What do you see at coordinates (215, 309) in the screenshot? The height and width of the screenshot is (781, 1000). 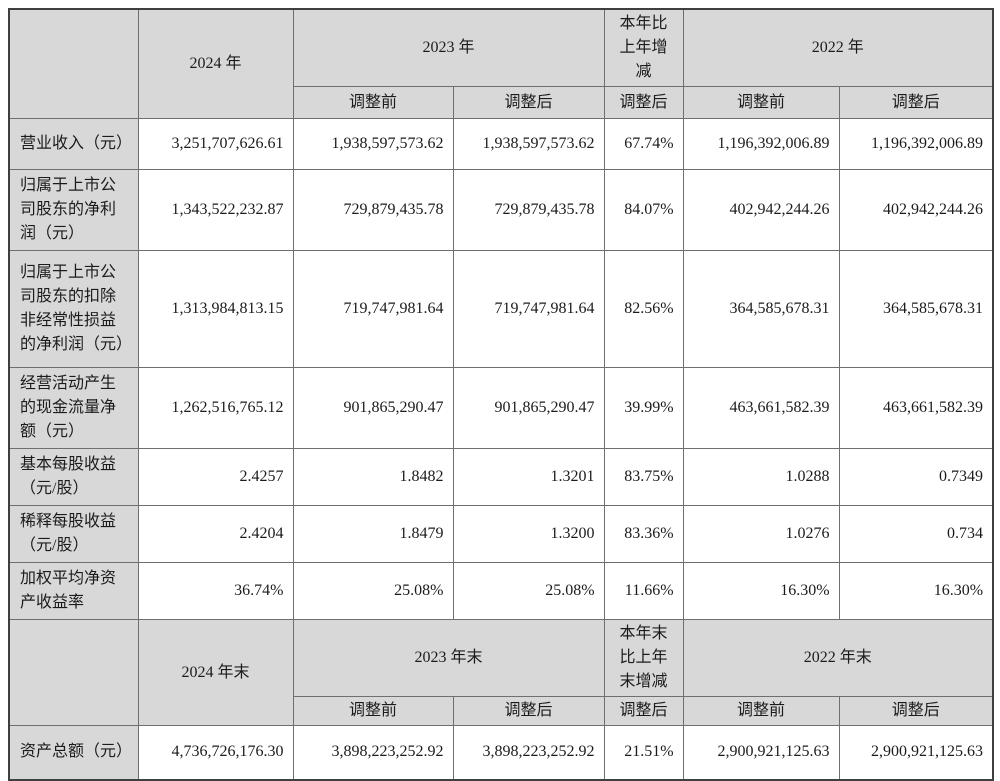 I see `table-cell: 1,313,984,813.15` at bounding box center [215, 309].